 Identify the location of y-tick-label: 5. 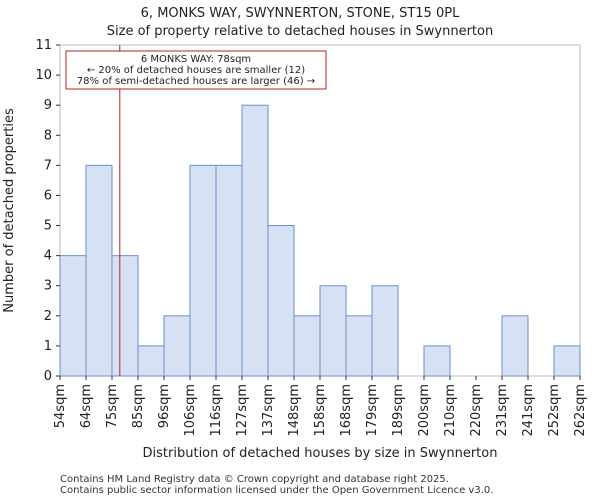
(48, 226).